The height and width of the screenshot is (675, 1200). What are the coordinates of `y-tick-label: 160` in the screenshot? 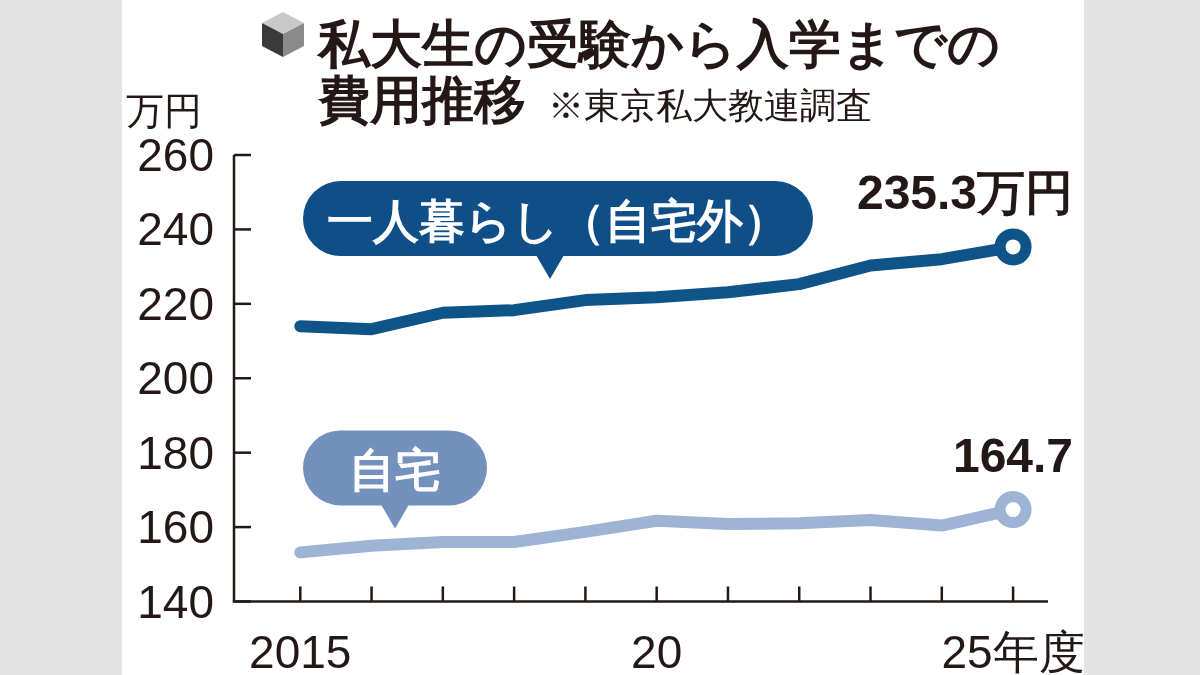 It's located at (175, 527).